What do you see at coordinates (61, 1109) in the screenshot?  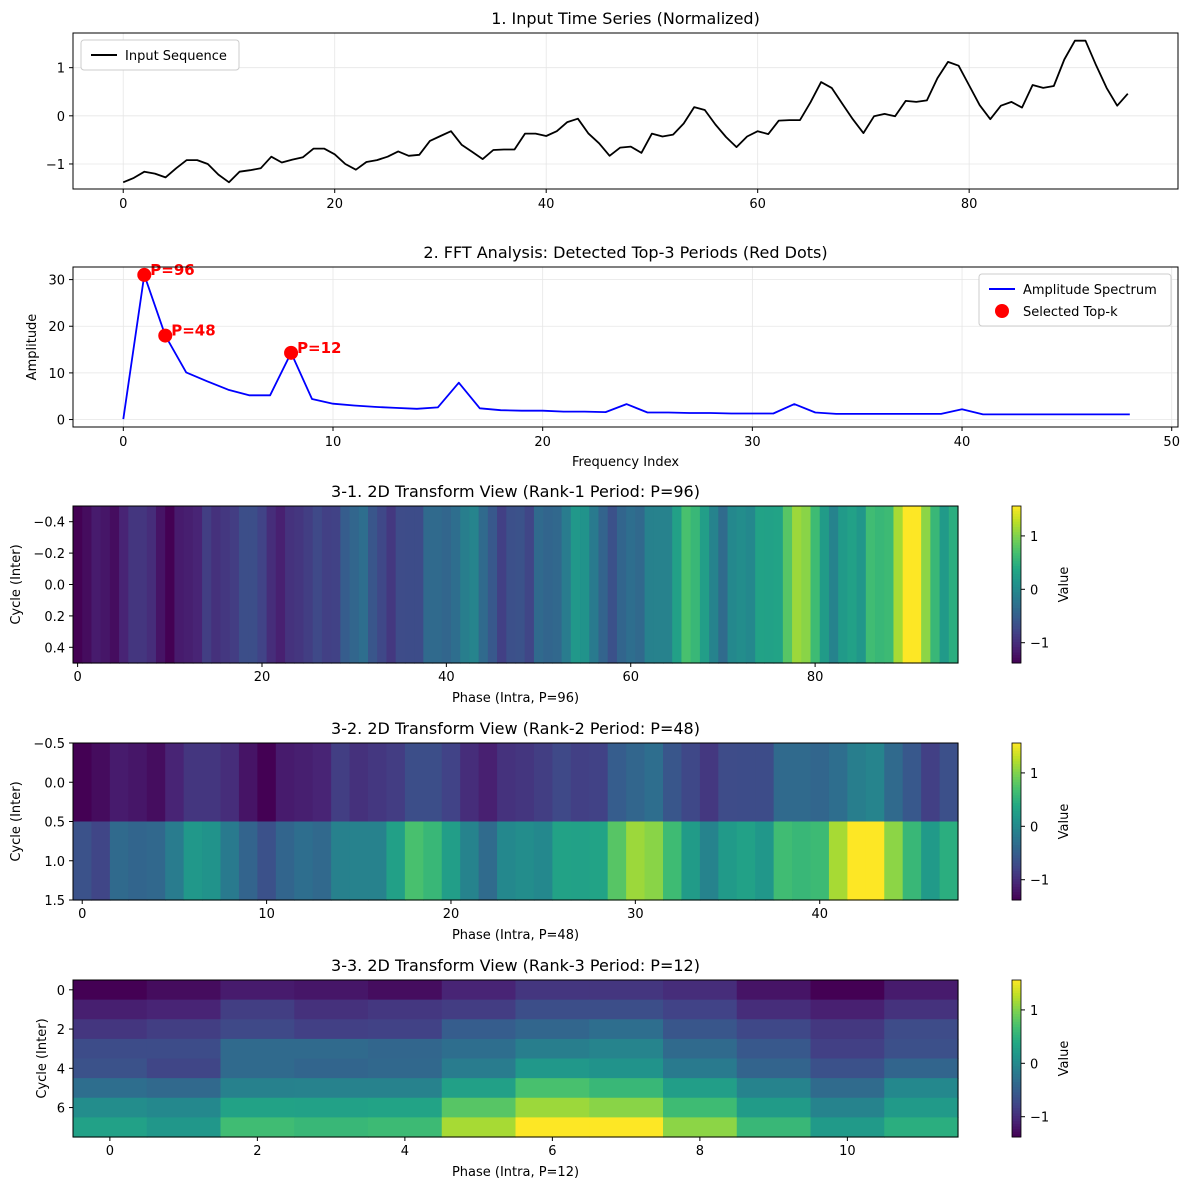 I see `y-tick-label: 6` at bounding box center [61, 1109].